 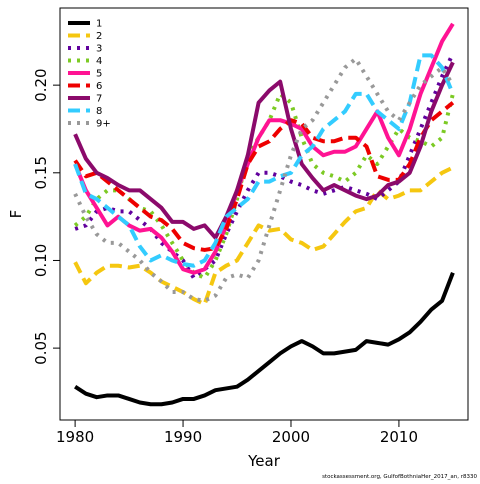 What do you see at coordinates (16, 214) in the screenshot?
I see `y-axis-label: F` at bounding box center [16, 214].